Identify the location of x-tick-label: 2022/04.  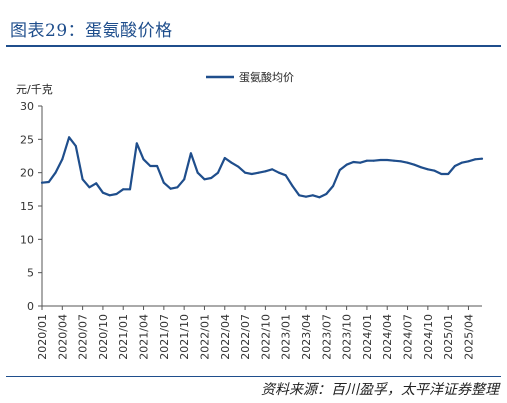
(225, 337).